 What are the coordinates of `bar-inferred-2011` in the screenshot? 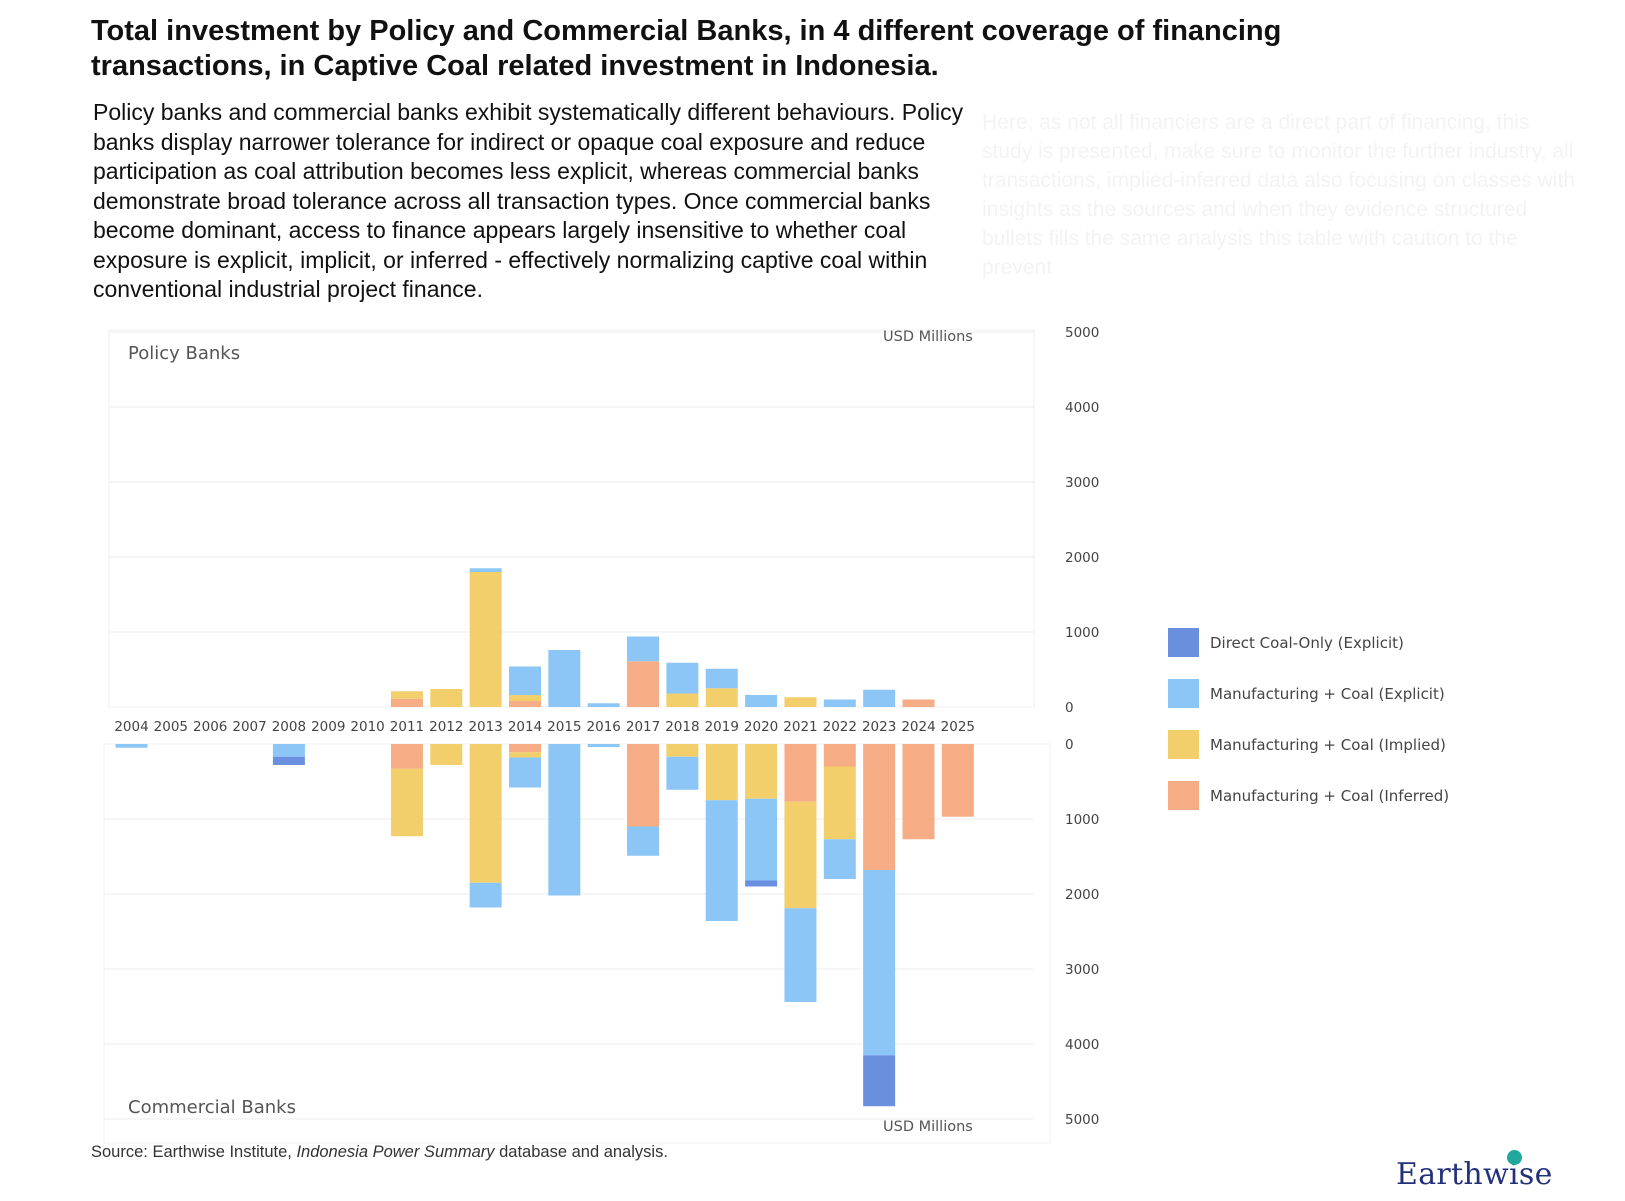 It's located at (406, 756).